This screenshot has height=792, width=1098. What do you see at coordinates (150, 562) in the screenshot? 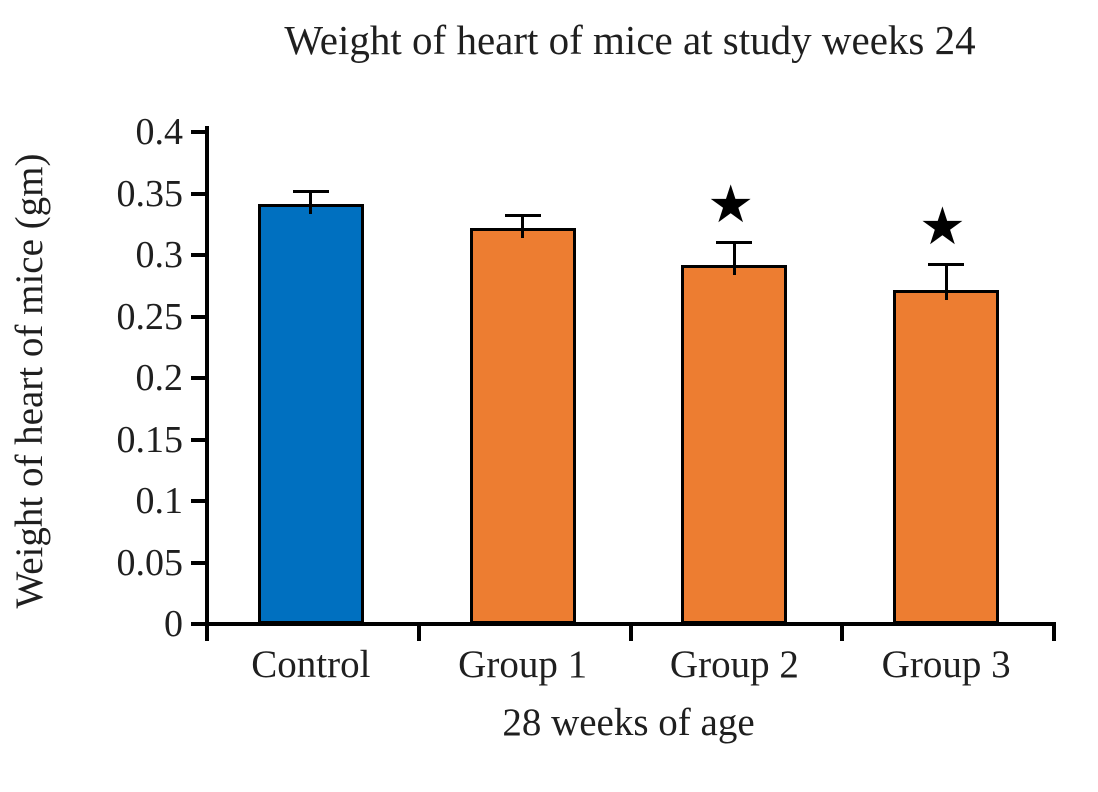
I see `y-tick-label: 0.05` at bounding box center [150, 562].